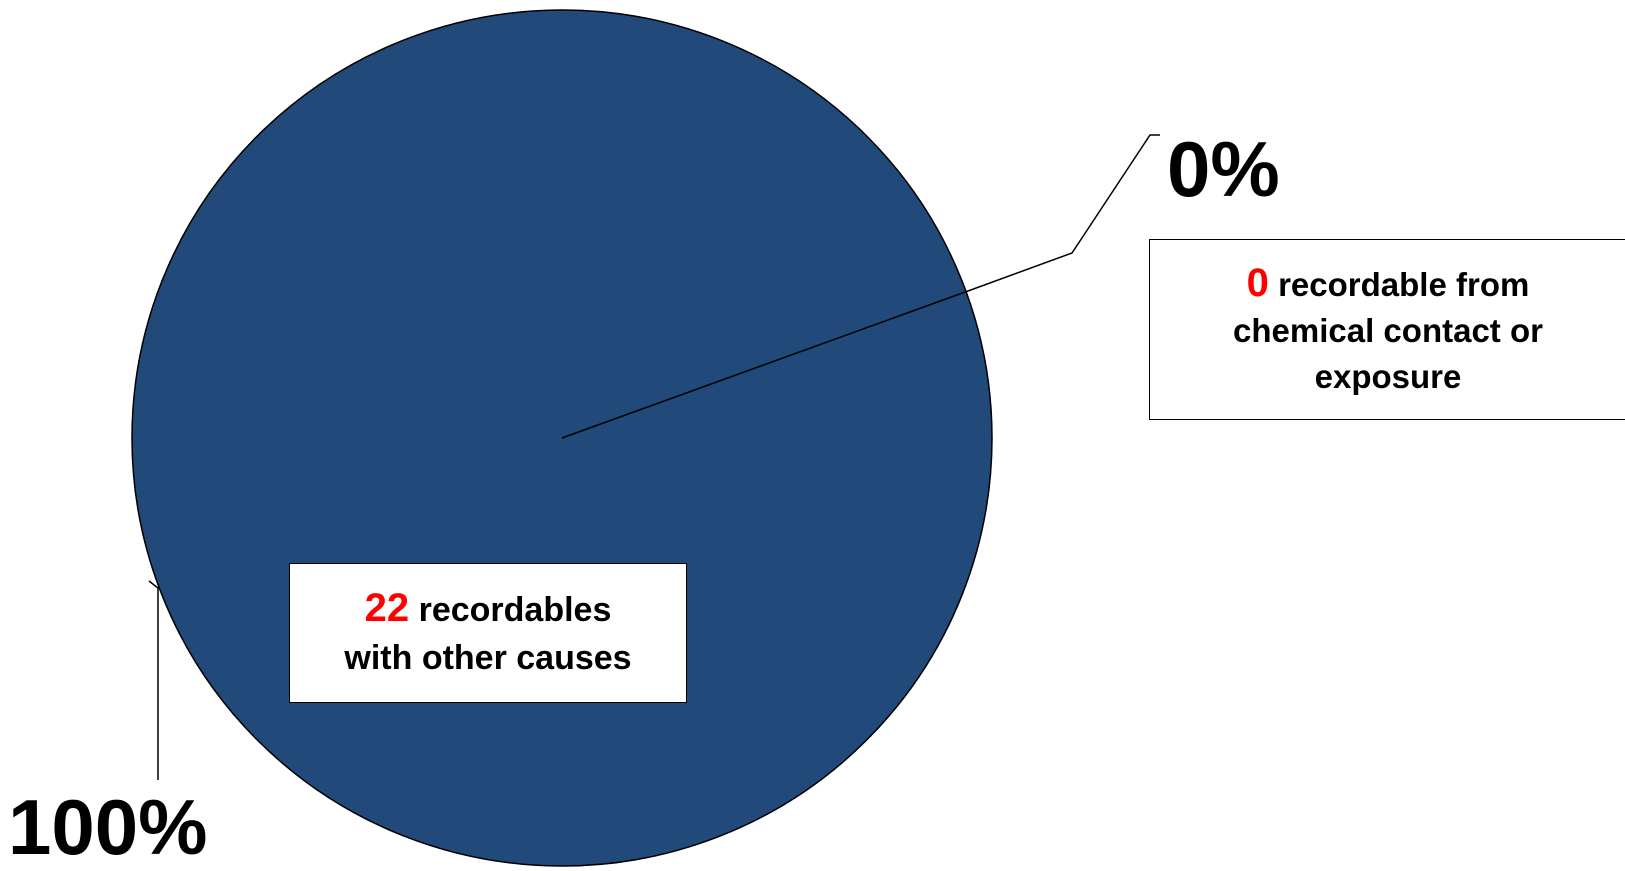  I want to click on data-label-text: recordables, so click(515, 610).